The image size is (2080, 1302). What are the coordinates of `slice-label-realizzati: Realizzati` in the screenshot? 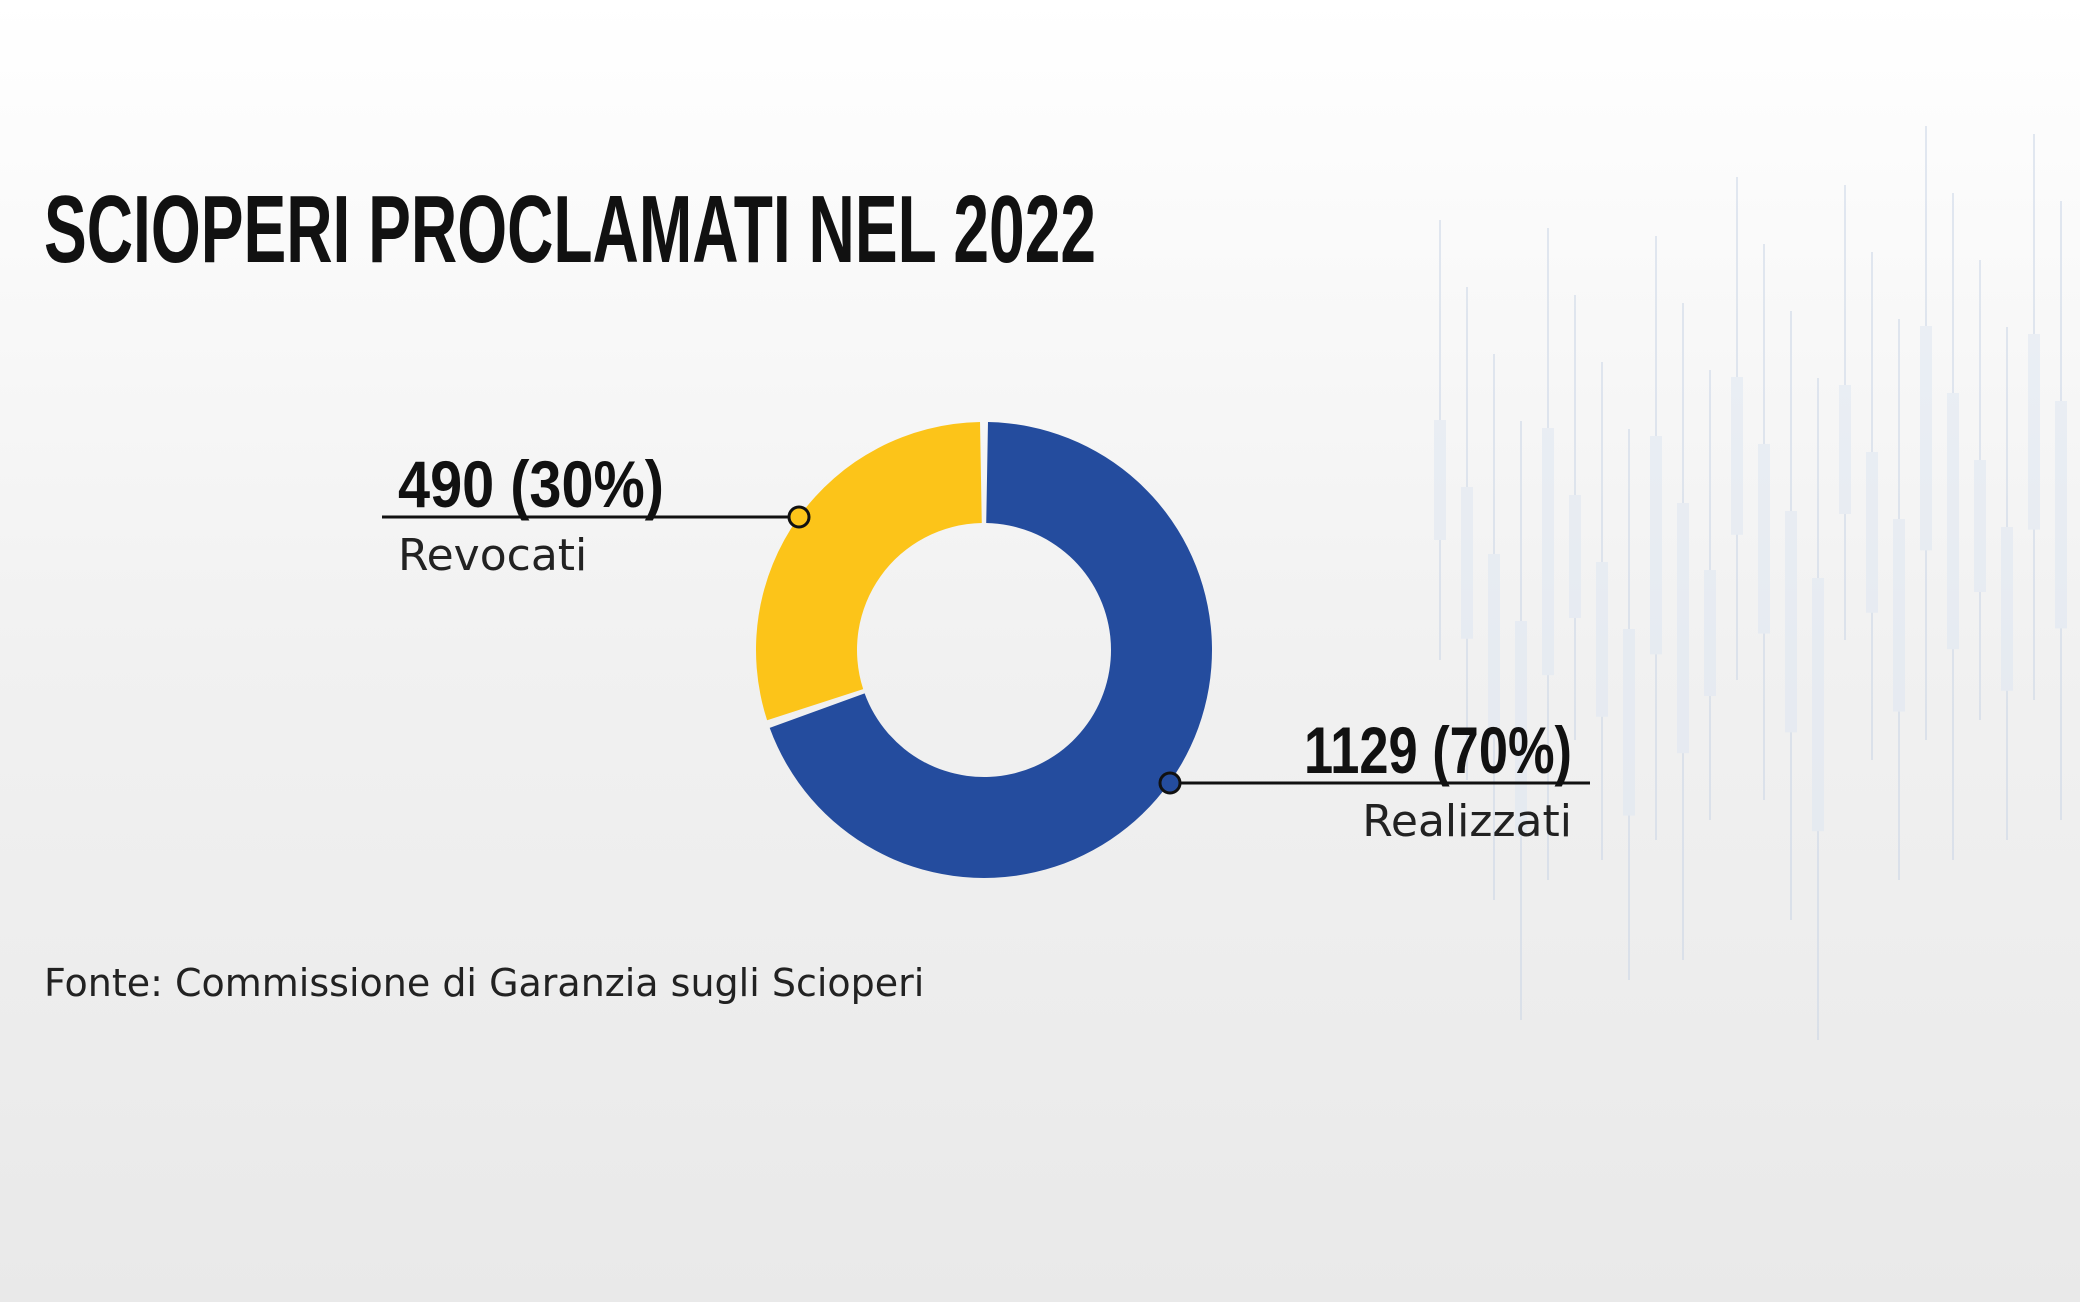 It's located at (1467, 821).